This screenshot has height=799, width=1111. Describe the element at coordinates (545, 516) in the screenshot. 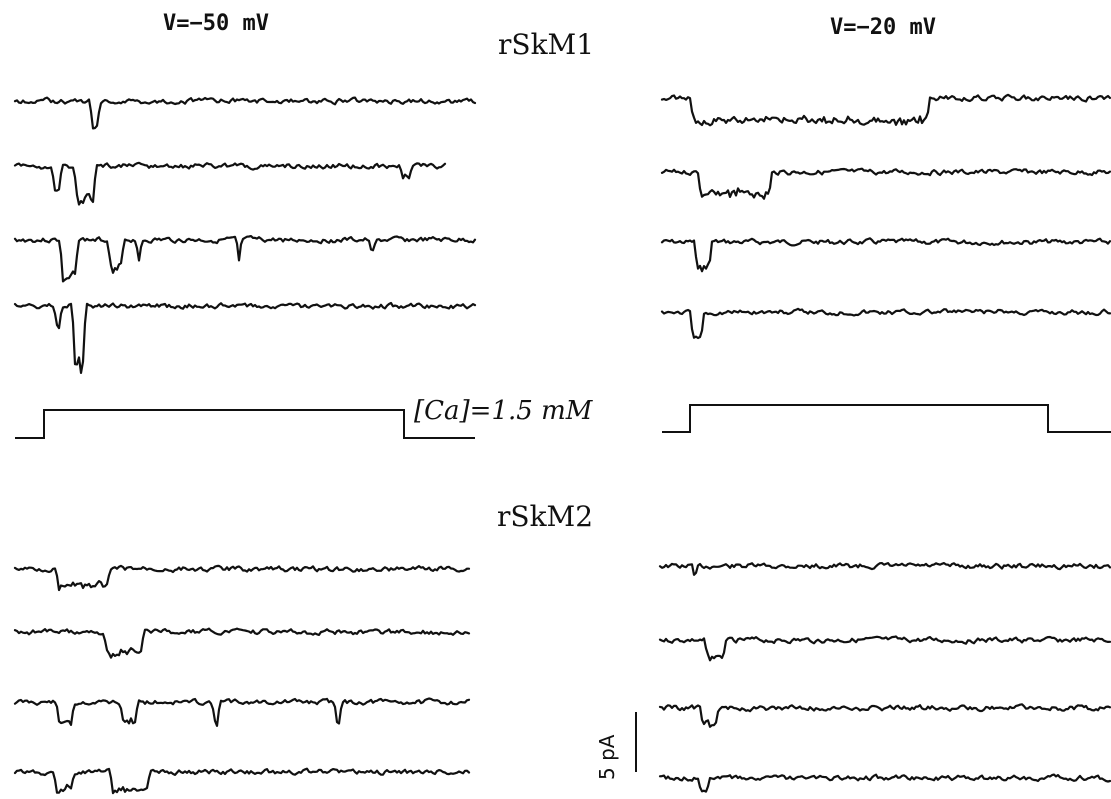

I see `channel-label-rskm2: rSkM2` at that location.